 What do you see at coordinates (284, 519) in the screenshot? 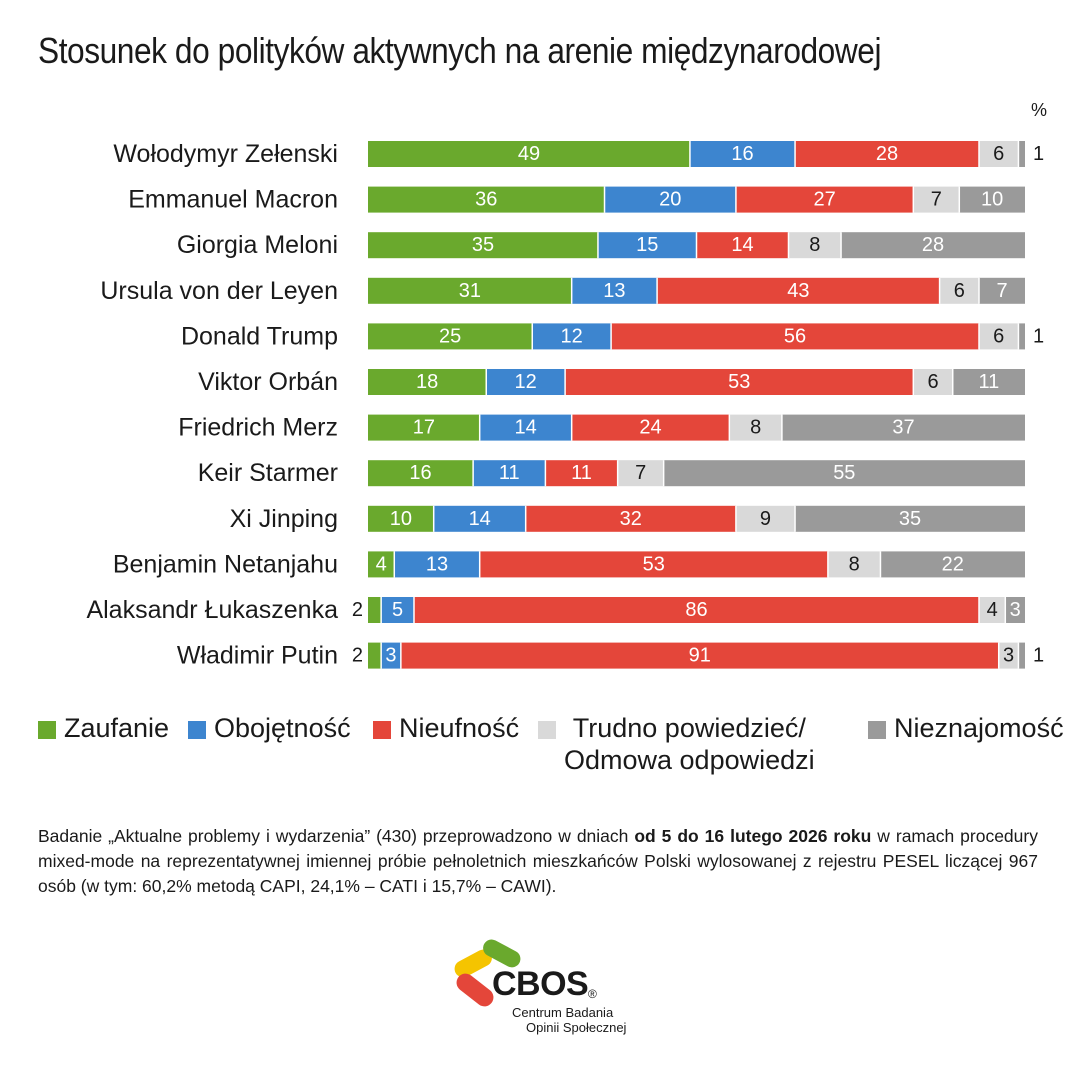
I see `category-label-xi-jinping: Xi Jinping` at bounding box center [284, 519].